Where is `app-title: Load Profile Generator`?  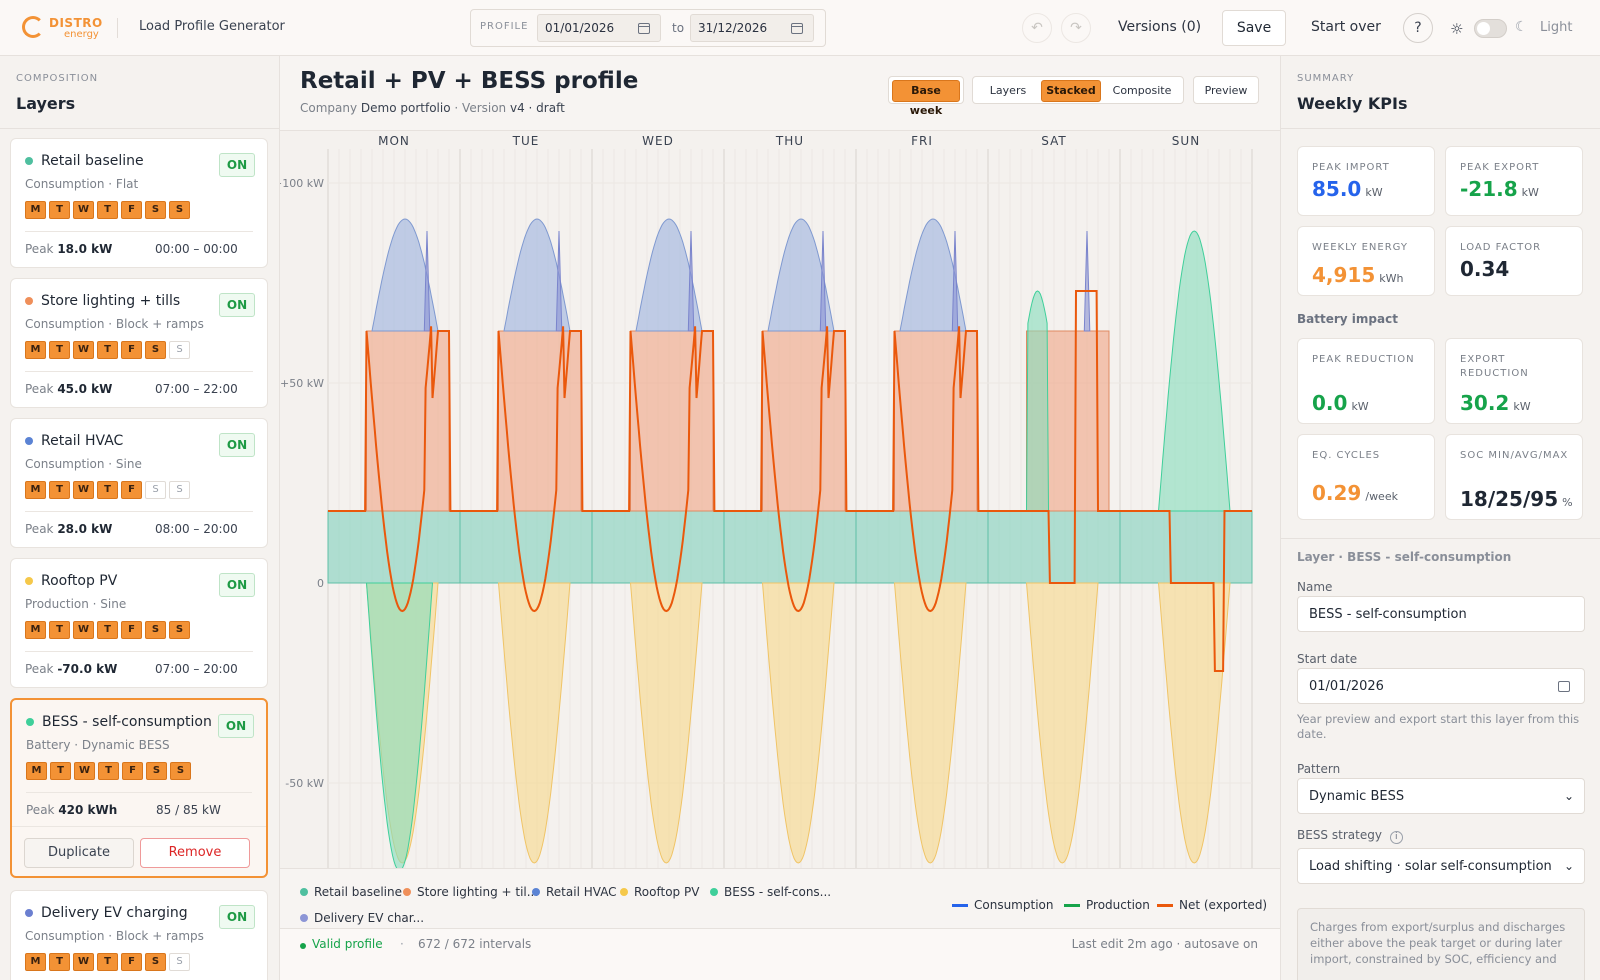
app-title: Load Profile Generator is located at coordinates (212, 26).